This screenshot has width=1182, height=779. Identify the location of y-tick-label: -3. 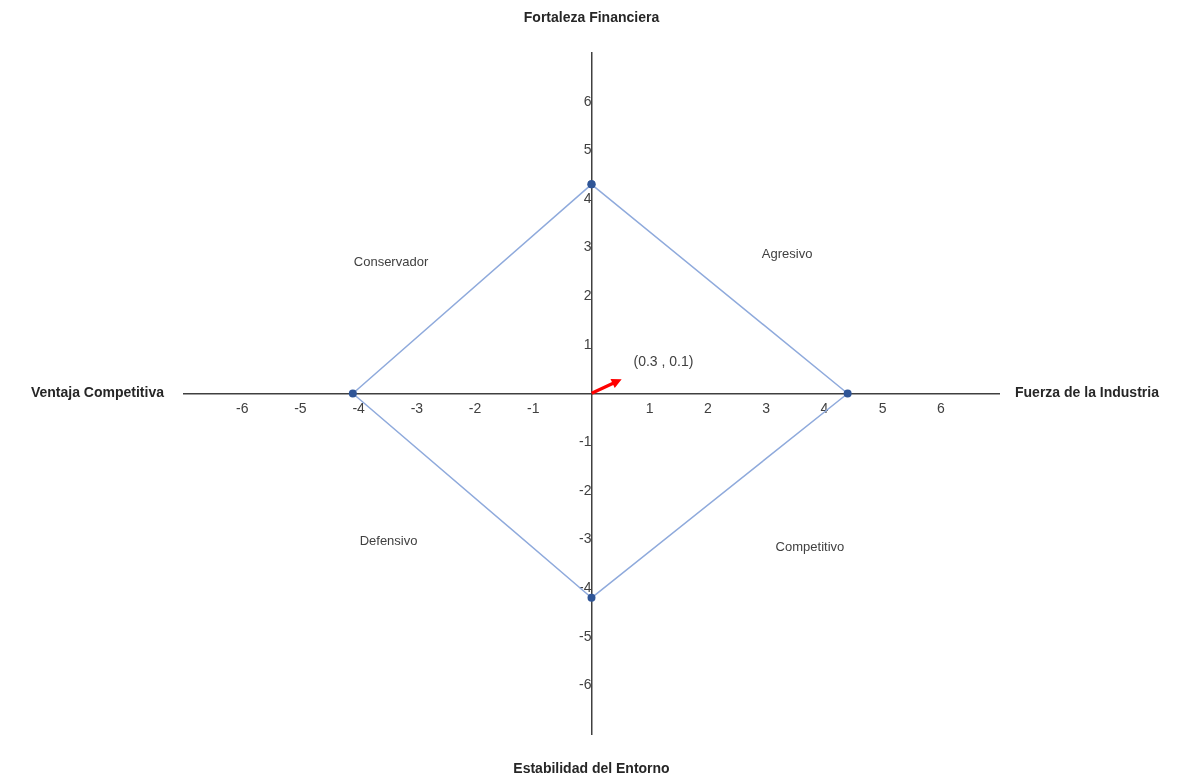
(585, 538).